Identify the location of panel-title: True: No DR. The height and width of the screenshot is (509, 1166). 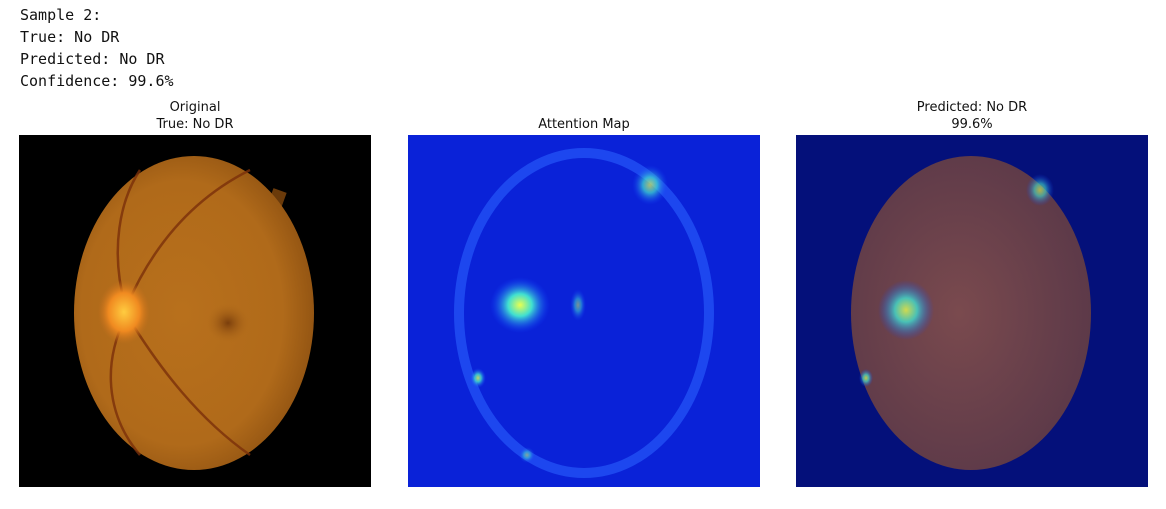
(195, 124).